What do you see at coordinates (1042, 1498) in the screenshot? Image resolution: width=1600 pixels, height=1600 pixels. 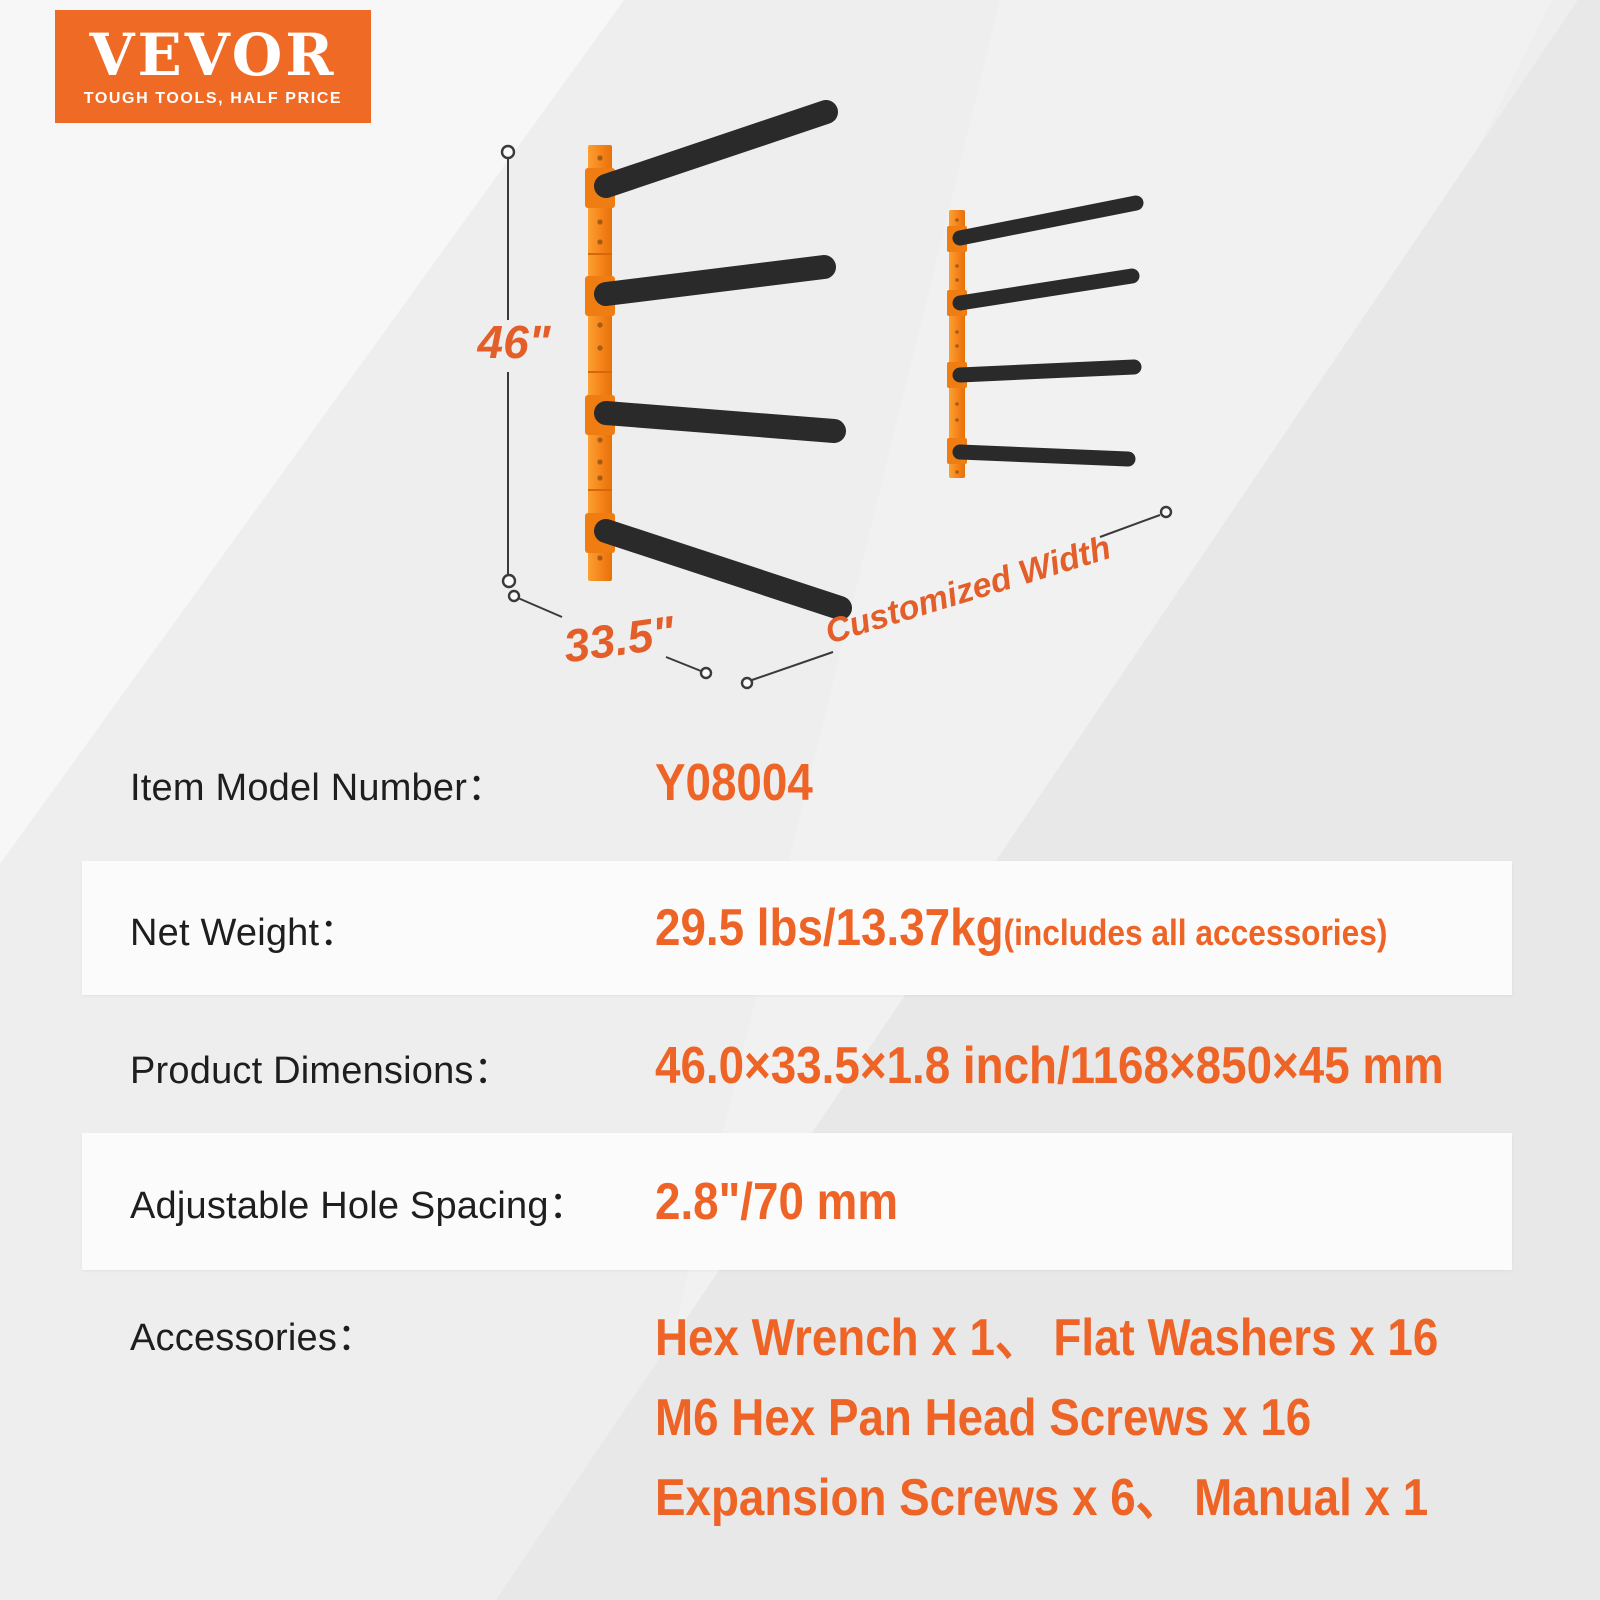 I see `accessories-line: Expansion Screws x 6、 Manual x 1` at bounding box center [1042, 1498].